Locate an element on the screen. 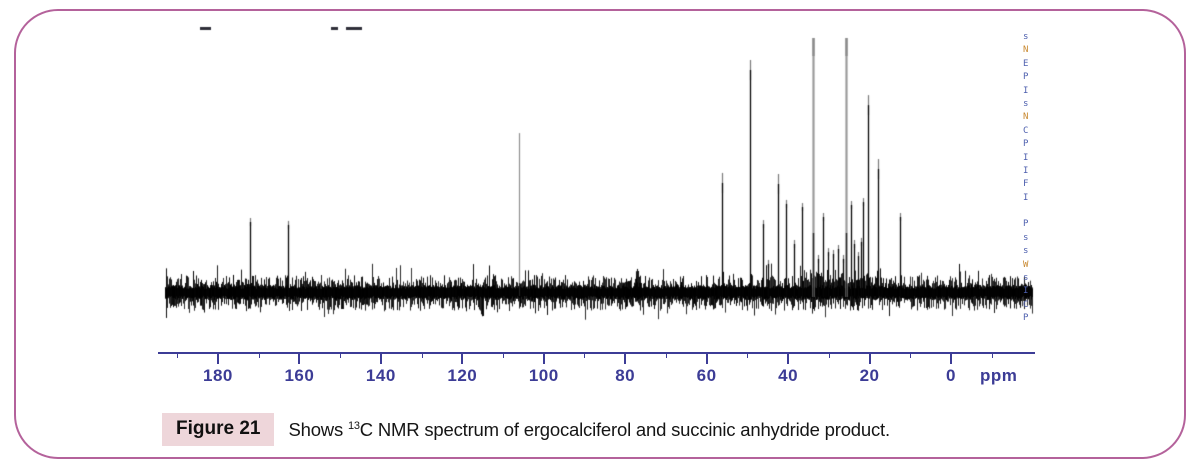  axis-tick-label: 0 is located at coordinates (951, 375).